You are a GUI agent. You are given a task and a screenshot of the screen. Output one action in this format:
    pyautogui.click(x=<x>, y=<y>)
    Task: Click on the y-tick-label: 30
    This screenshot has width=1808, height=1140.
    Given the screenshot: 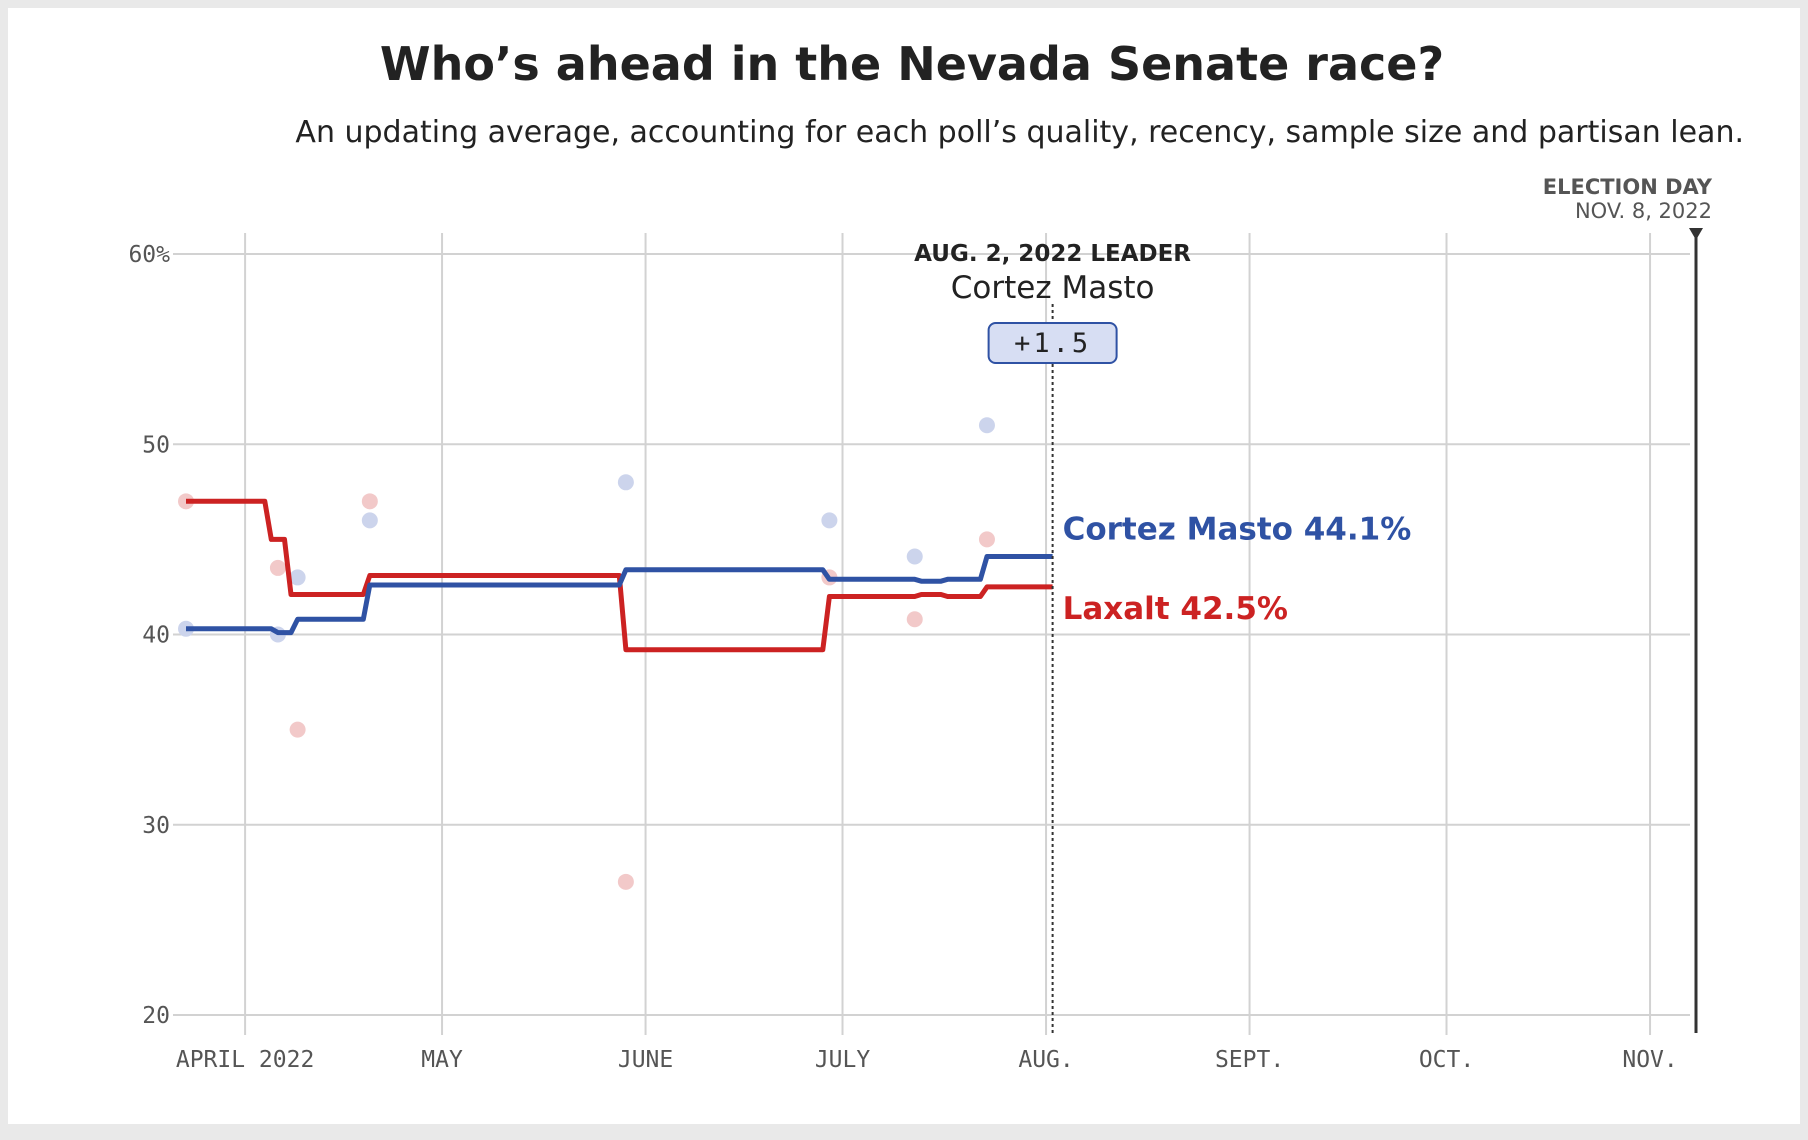 What is the action you would take?
    pyautogui.click(x=156, y=826)
    